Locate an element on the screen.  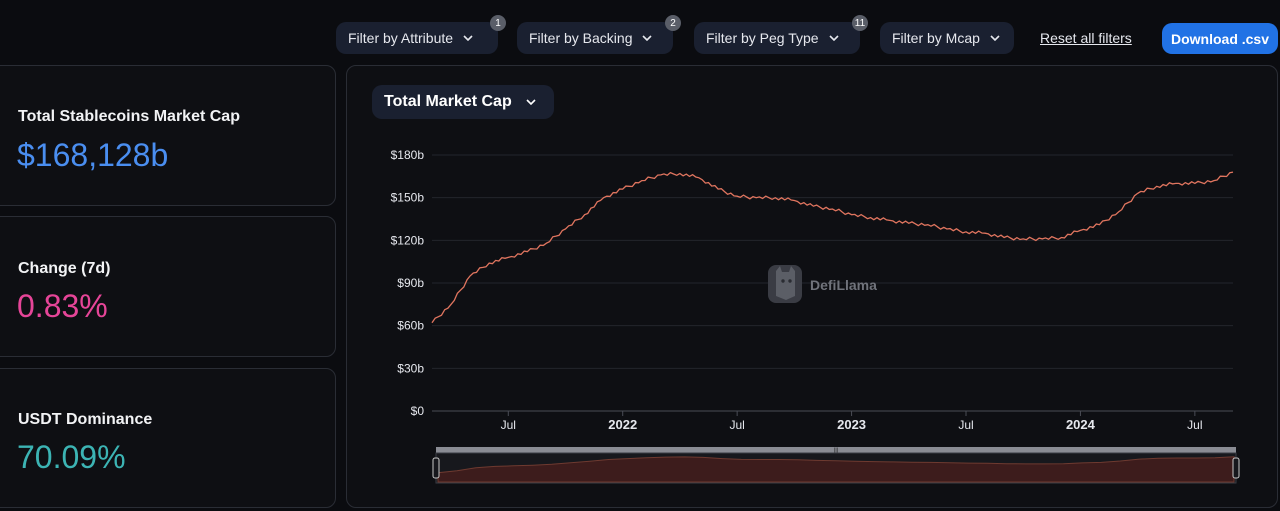
x-axis: Jul 2022 Jul 2023 Jul 2024 Jul is located at coordinates (852, 421).